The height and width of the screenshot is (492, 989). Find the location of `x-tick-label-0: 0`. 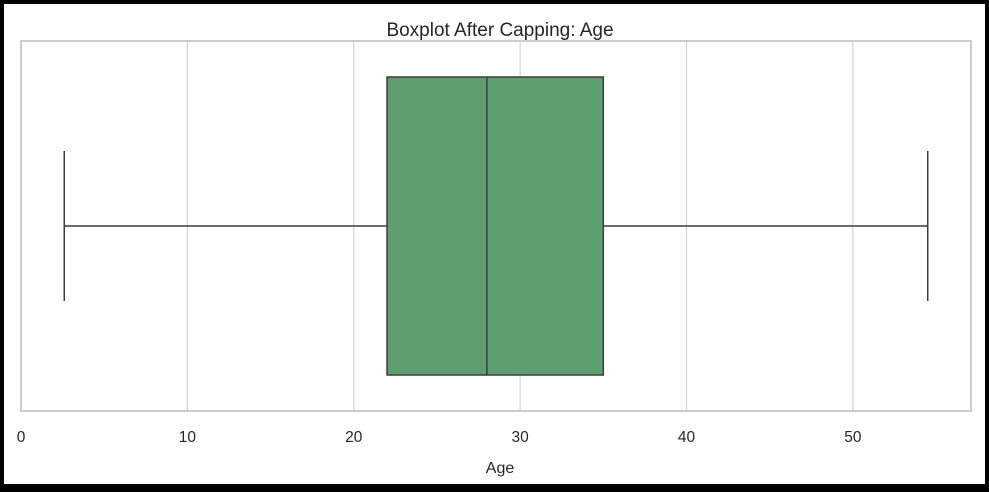

x-tick-label-0: 0 is located at coordinates (21, 437).